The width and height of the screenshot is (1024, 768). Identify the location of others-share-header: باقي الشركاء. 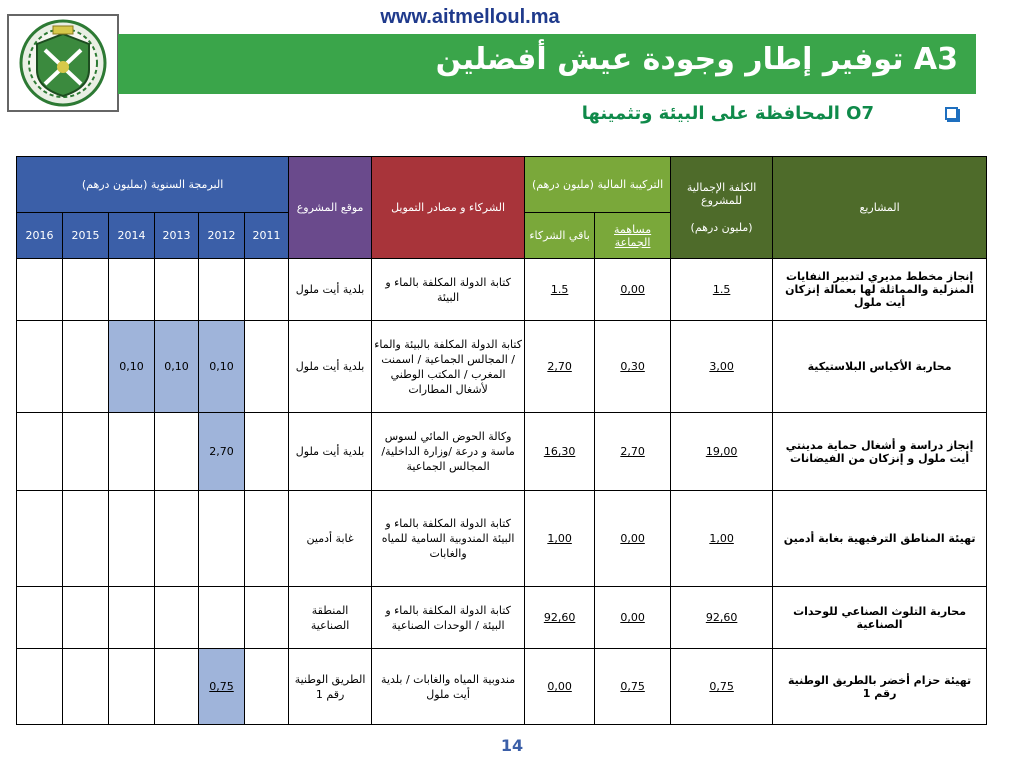
(560, 235).